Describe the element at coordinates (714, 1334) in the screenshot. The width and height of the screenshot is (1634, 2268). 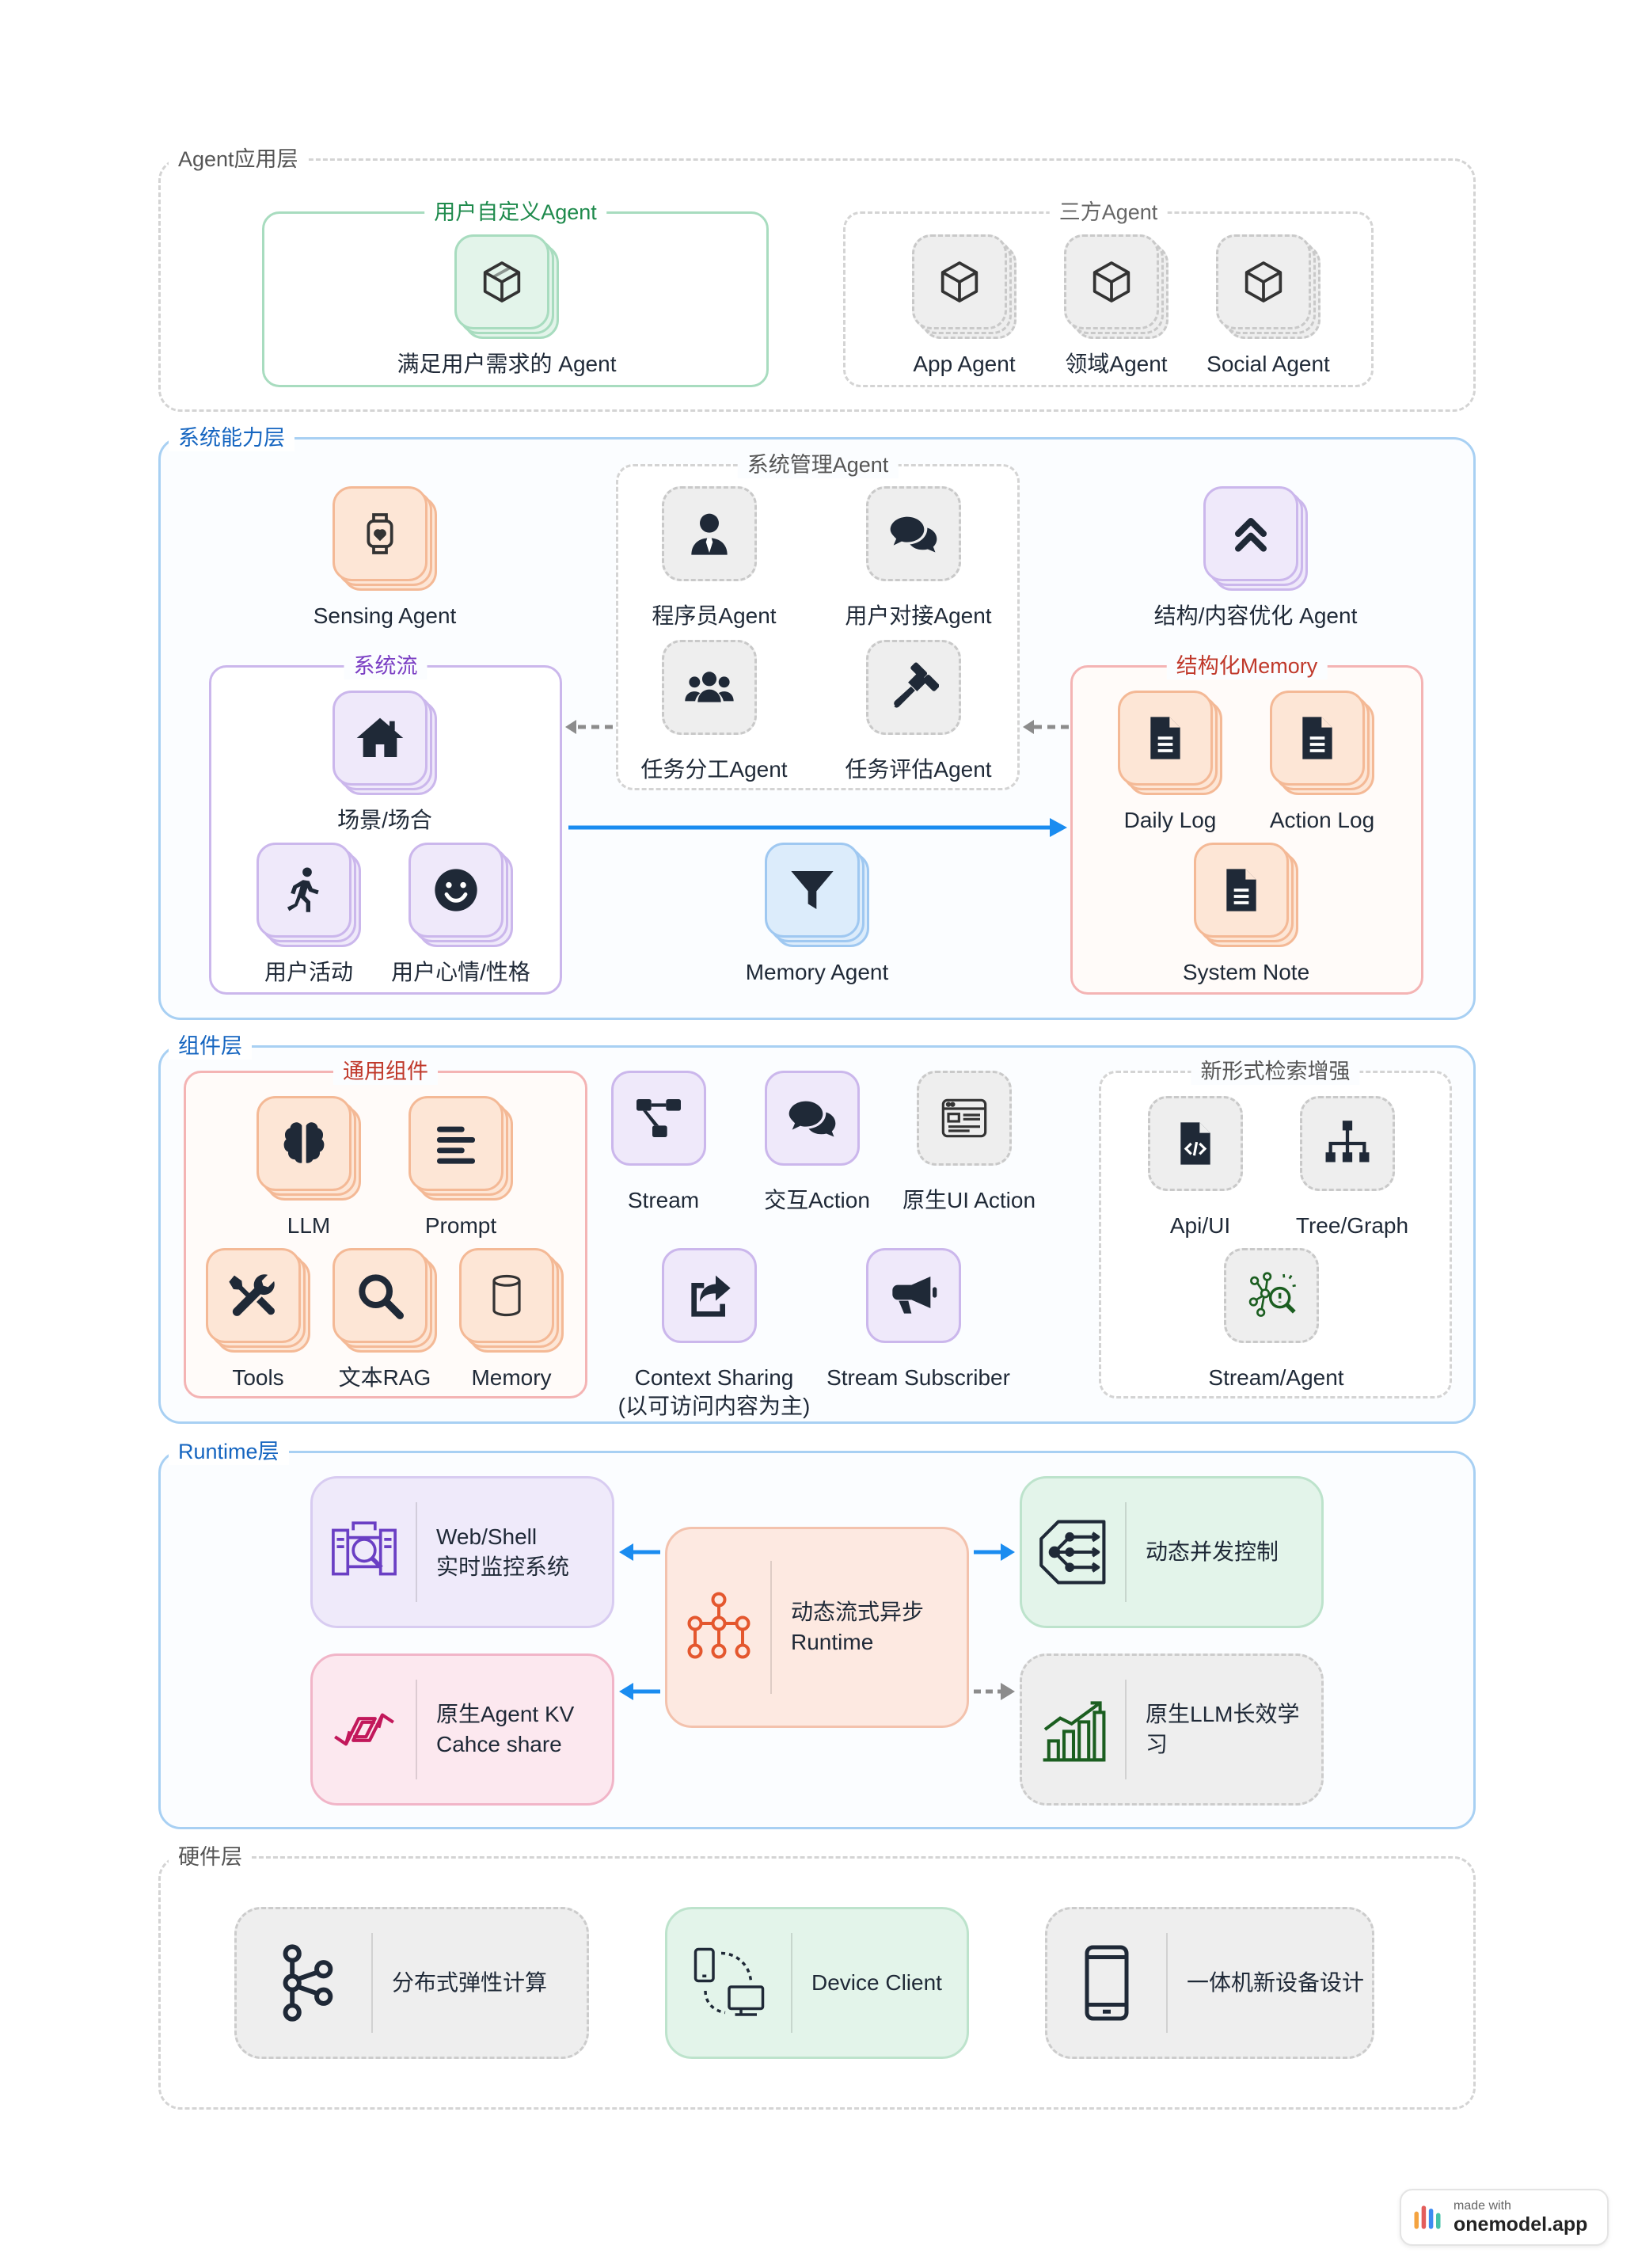
I see `context-sharing-node: Context Sharing (以可访问内容为主)` at that location.